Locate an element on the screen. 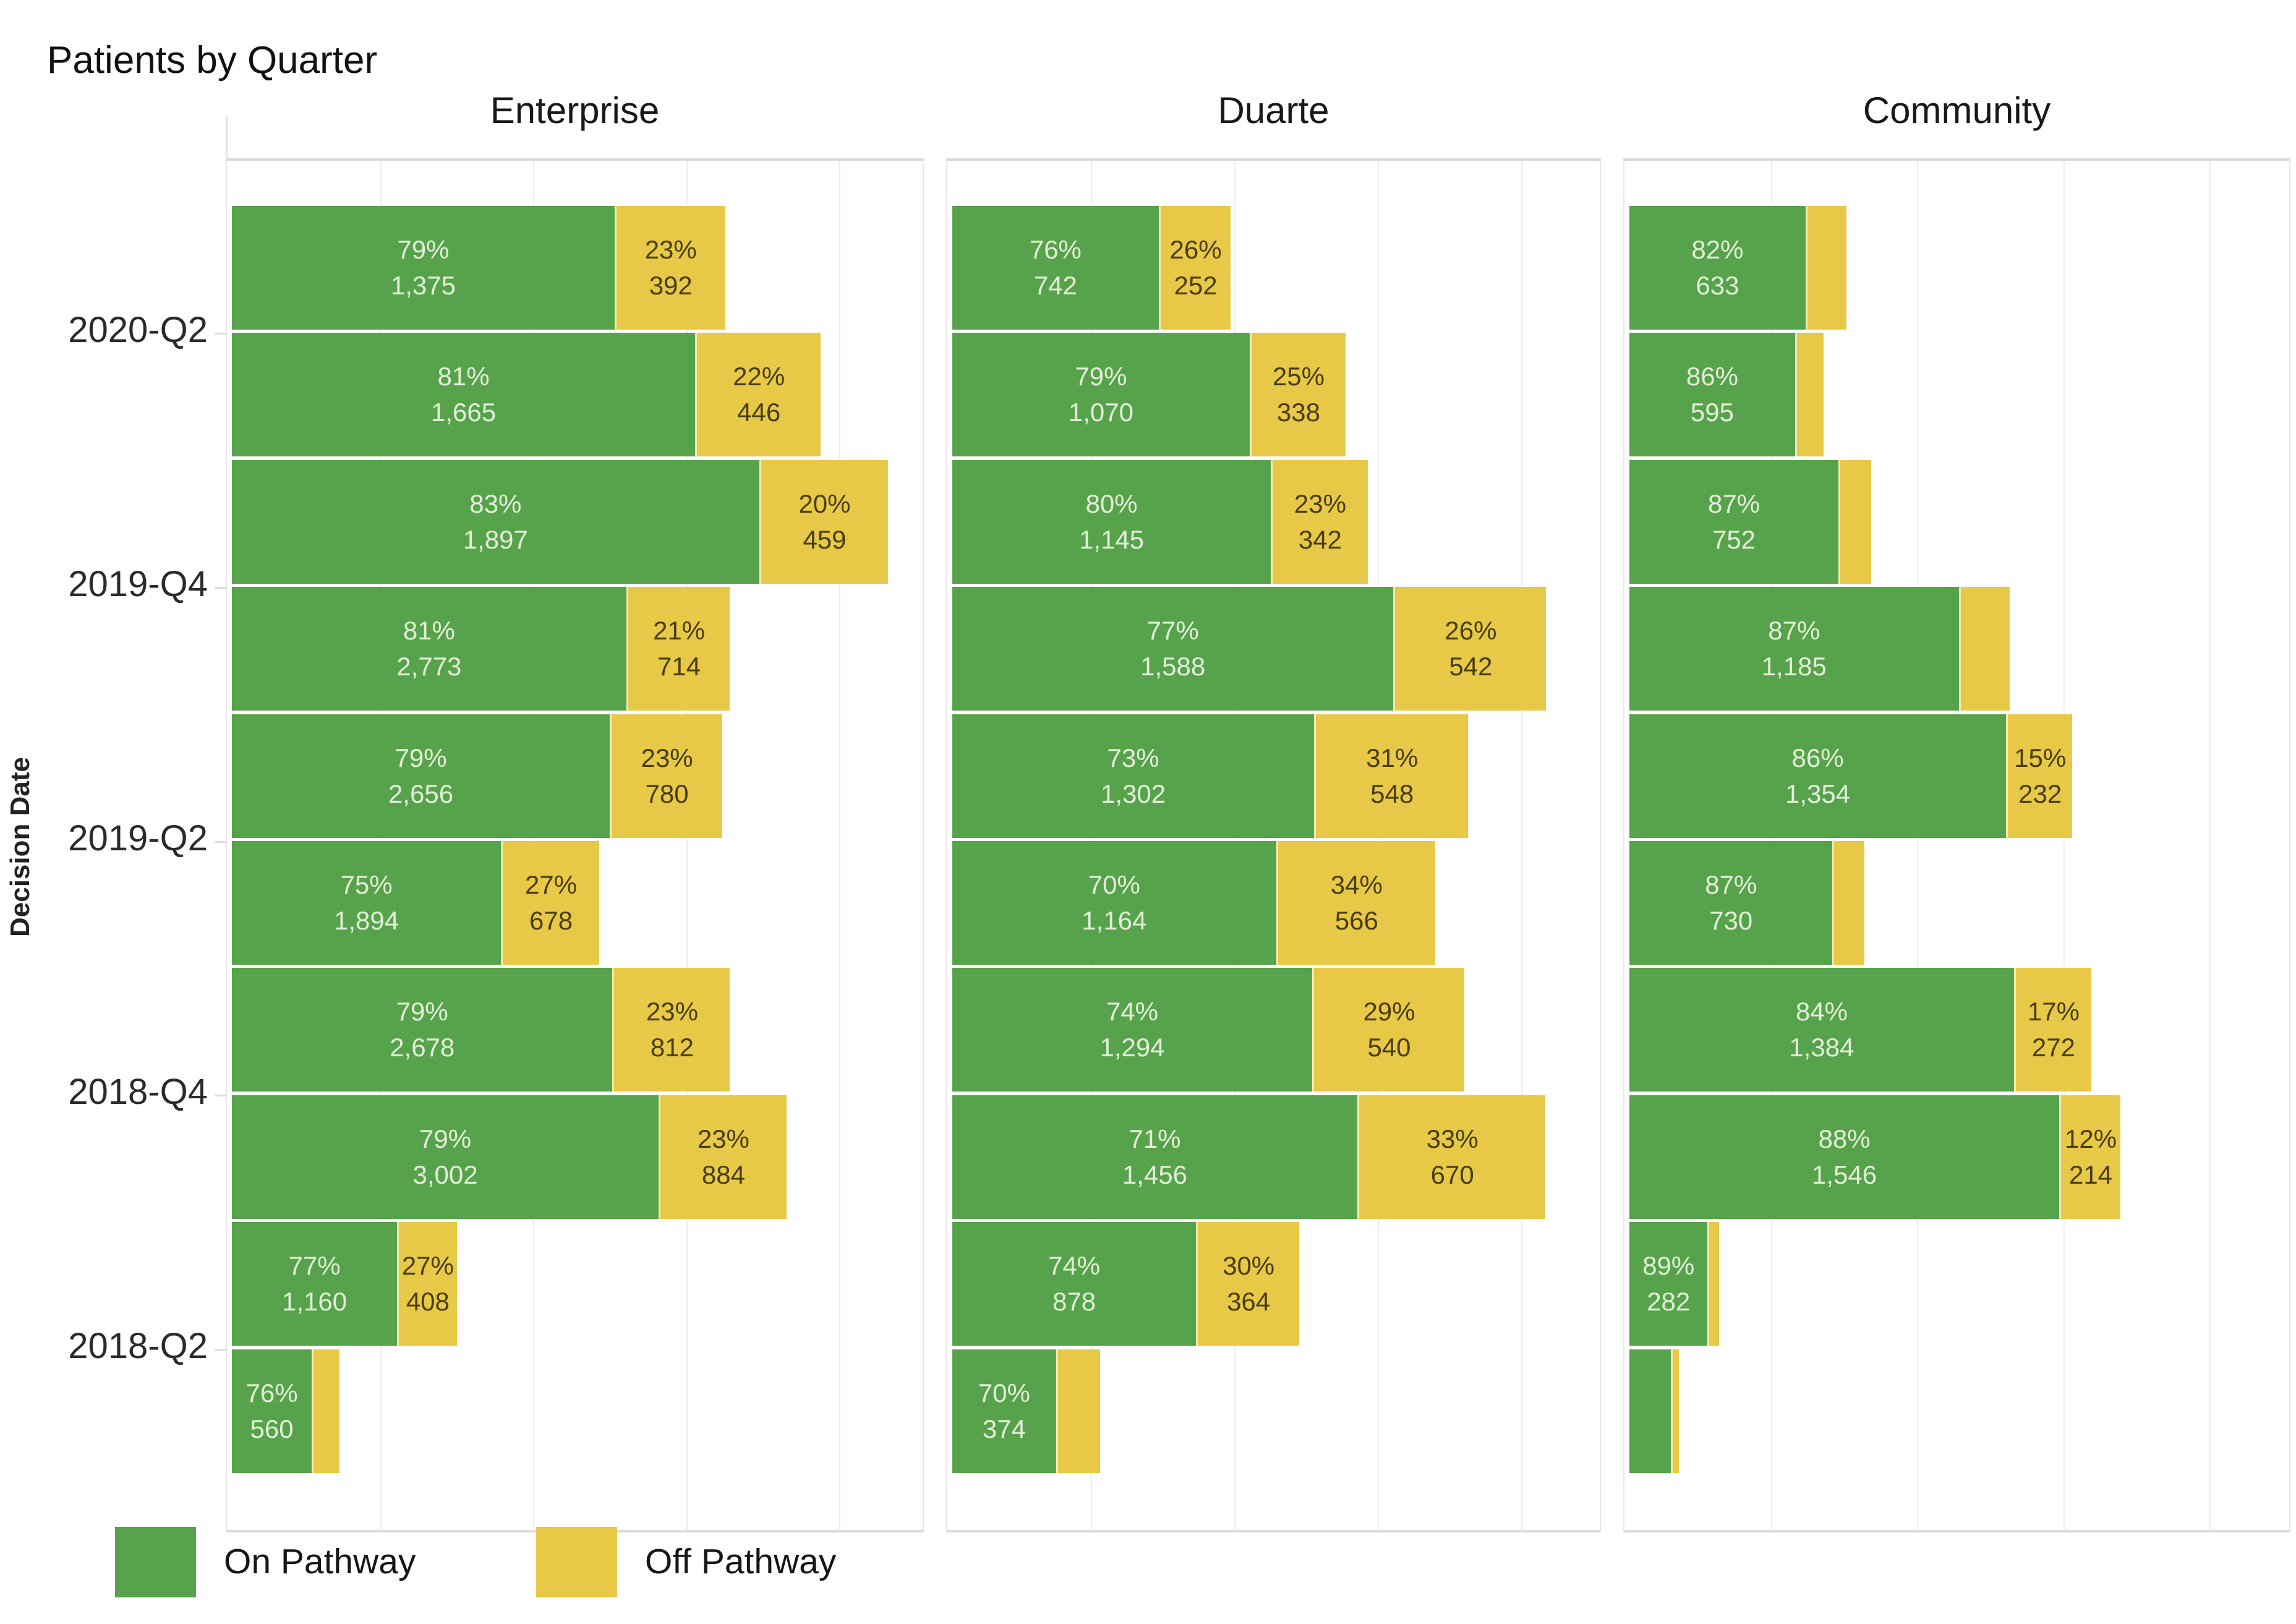 The image size is (2296, 1624). on-pathway-segment: 70% 374 is located at coordinates (1004, 1411).